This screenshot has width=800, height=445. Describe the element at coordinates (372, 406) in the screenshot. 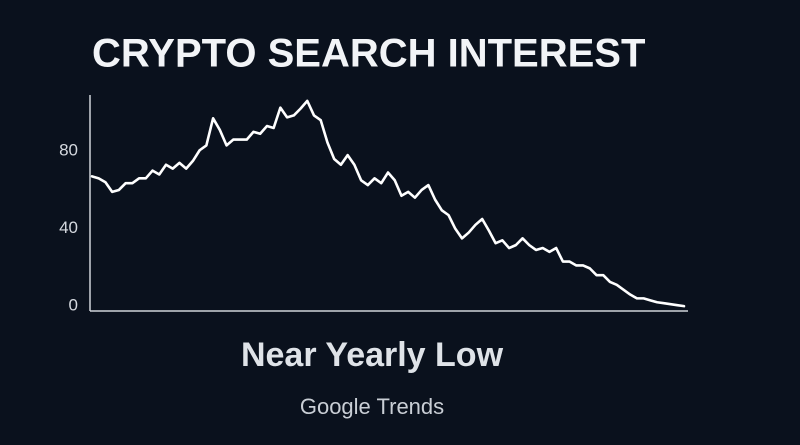

I see `source: Google Trends` at that location.